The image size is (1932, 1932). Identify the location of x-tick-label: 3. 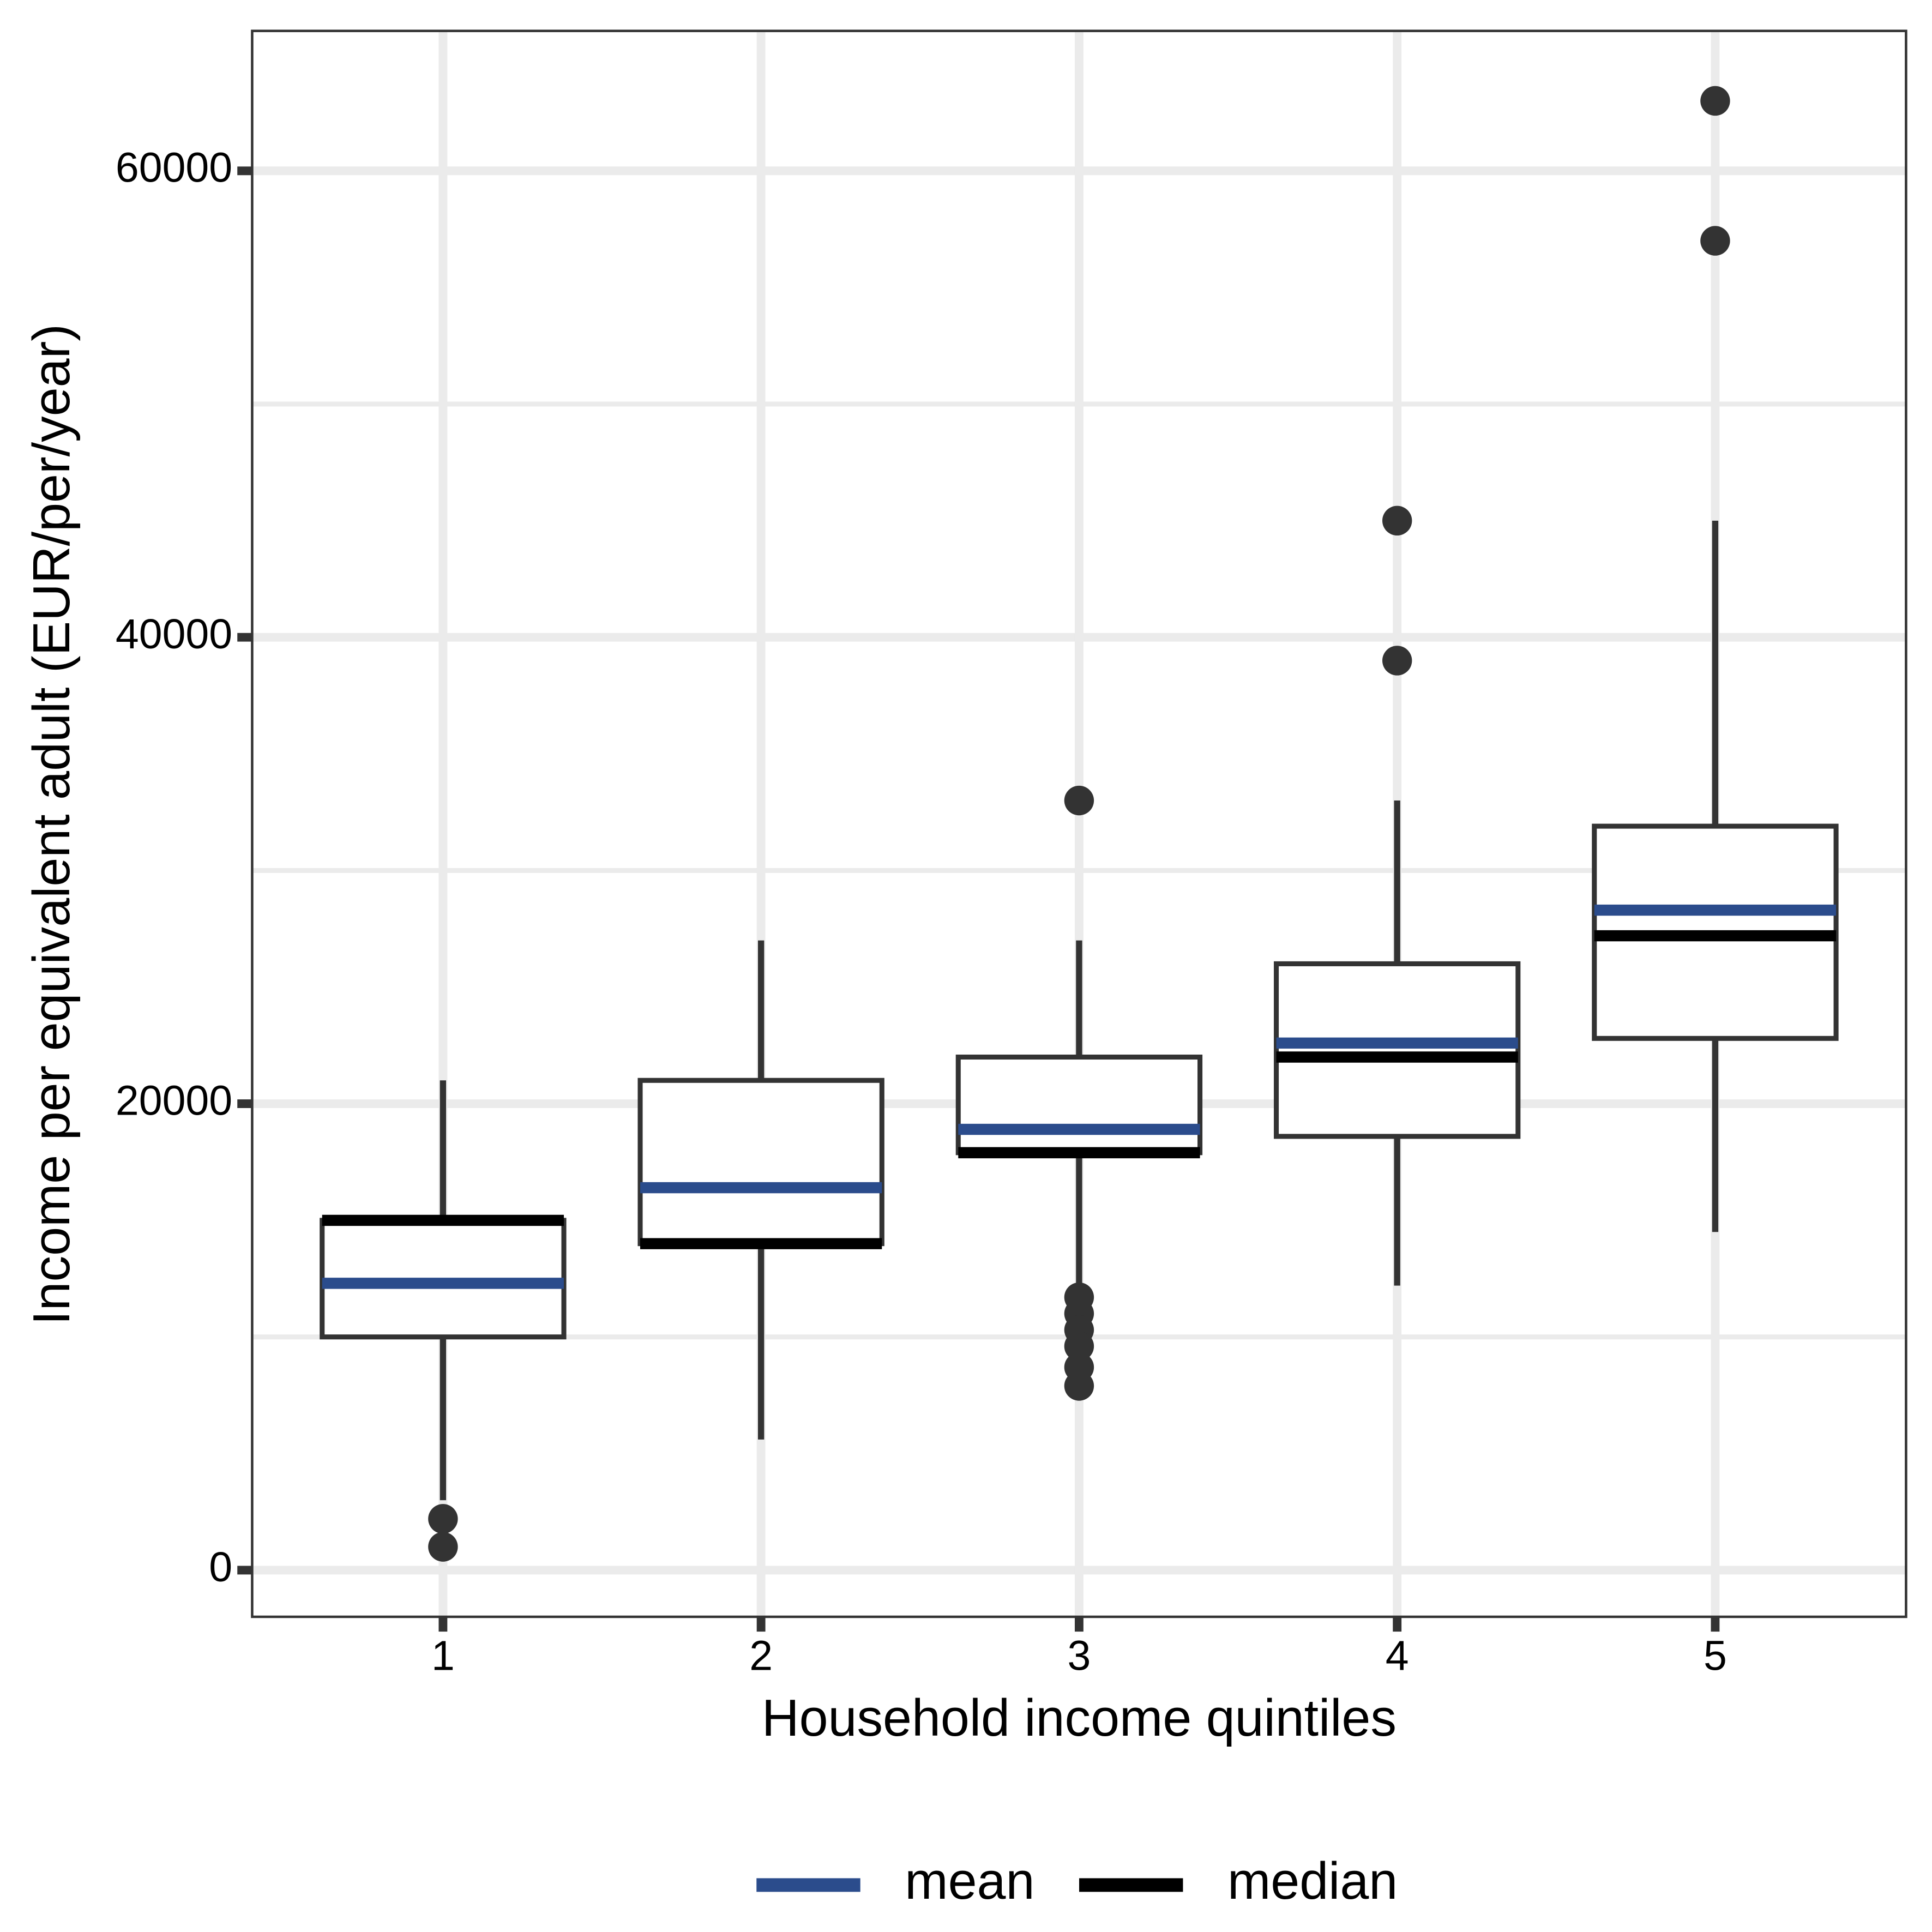
(1079, 1655).